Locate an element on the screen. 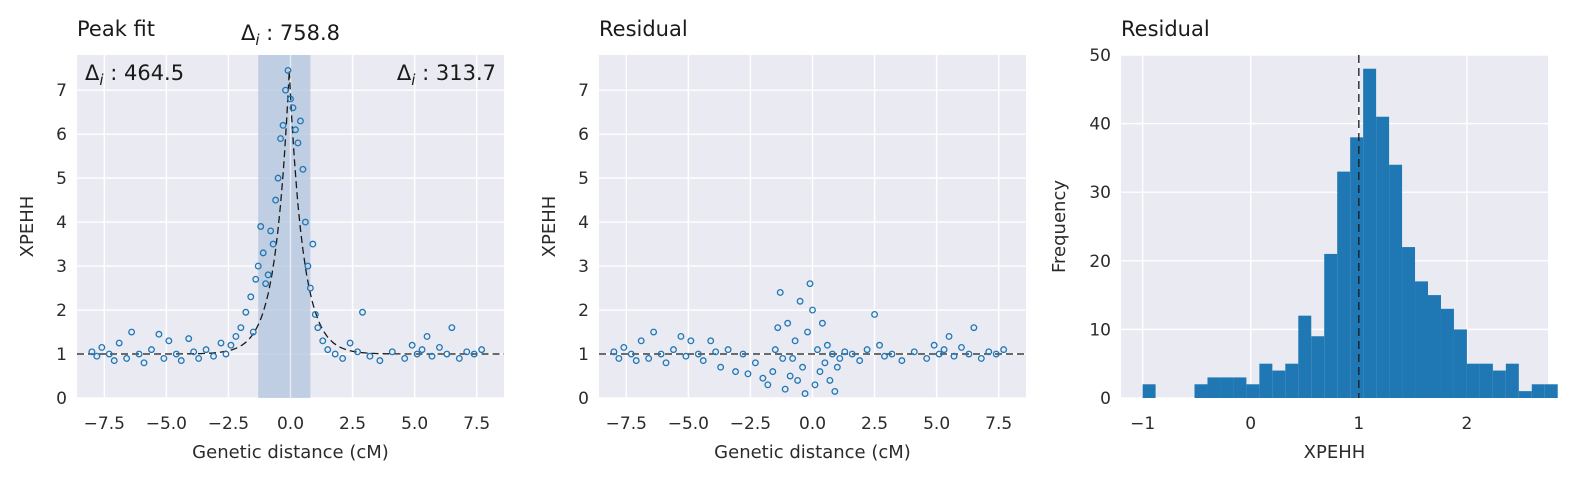 Image resolution: width=1588 pixels, height=488 pixels. panel-title: Peak fit is located at coordinates (116, 29).